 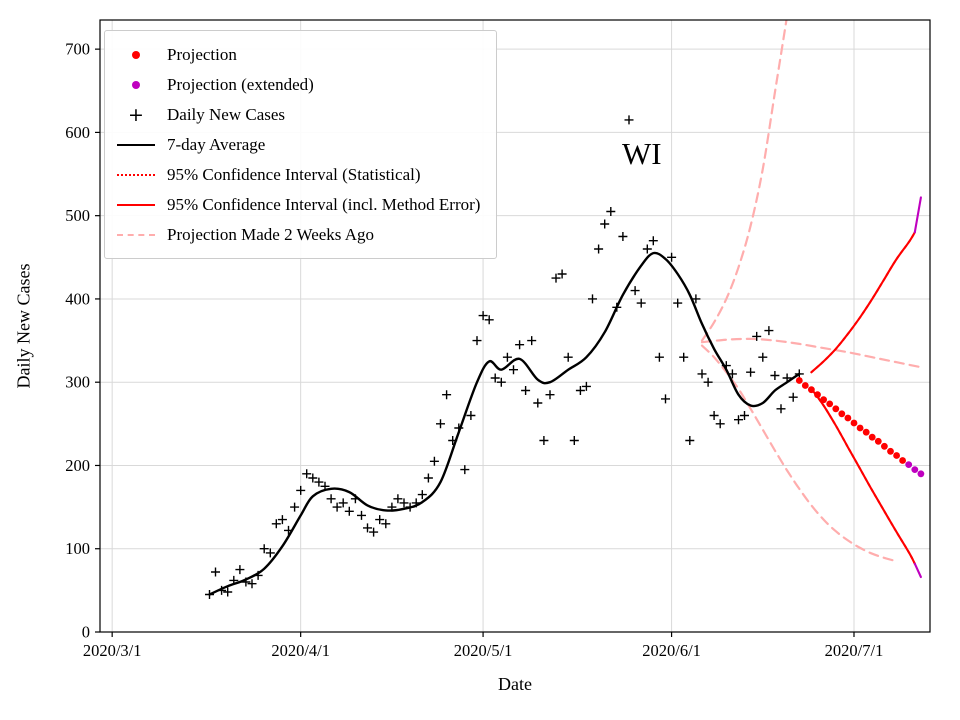 What do you see at coordinates (917, 215) in the screenshot?
I see `series-ci-extended-upper` at bounding box center [917, 215].